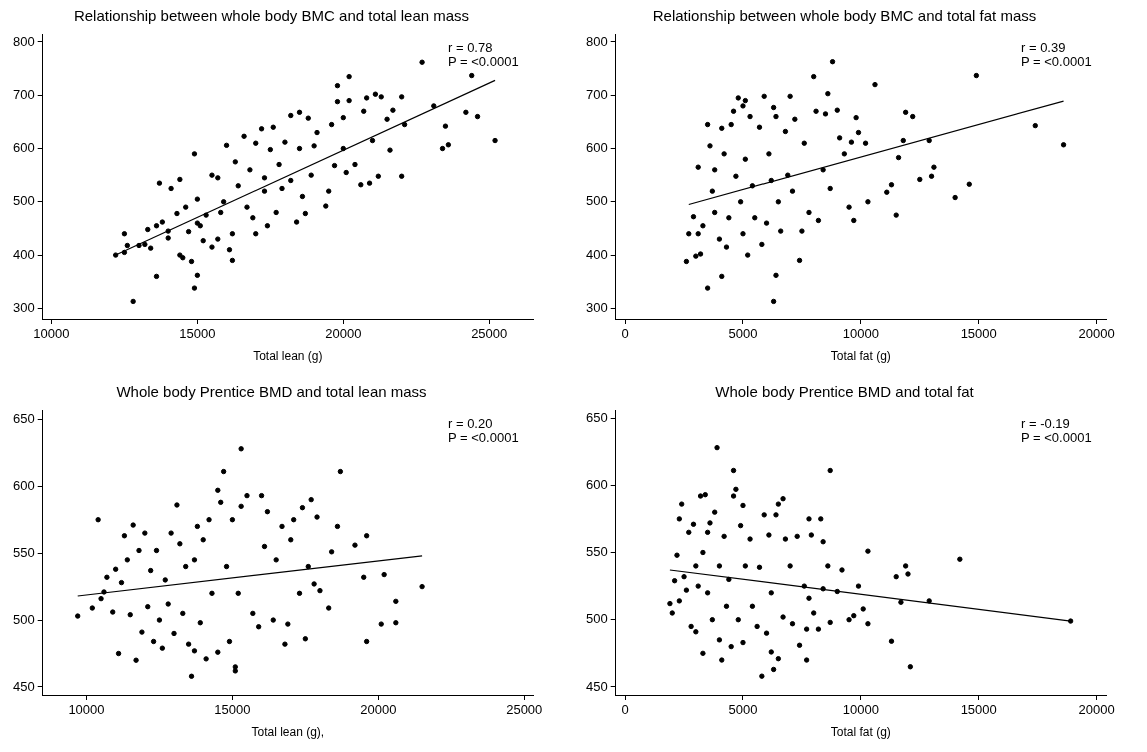  What do you see at coordinates (844, 16) in the screenshot?
I see `chart-title: Relationship between whole body BMC and total fat mass` at bounding box center [844, 16].